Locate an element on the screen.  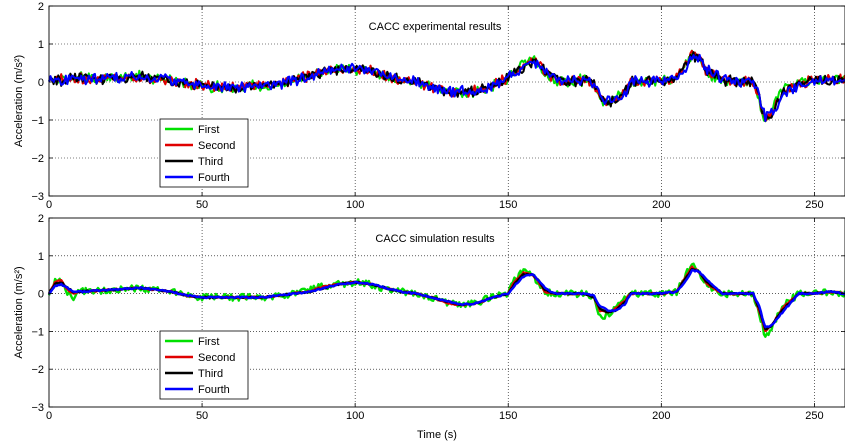
chart-title: CACC experimental results is located at coordinates (435, 27).